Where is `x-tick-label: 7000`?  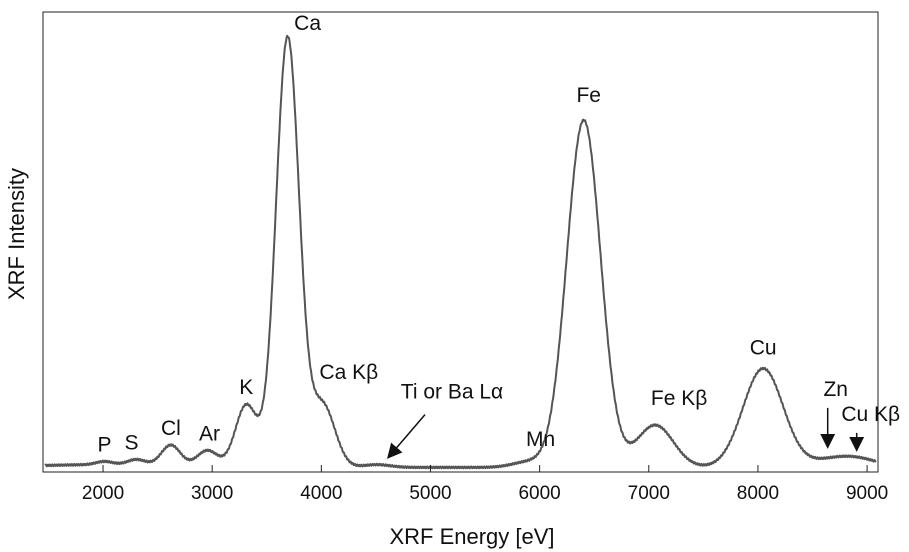 x-tick-label: 7000 is located at coordinates (649, 493).